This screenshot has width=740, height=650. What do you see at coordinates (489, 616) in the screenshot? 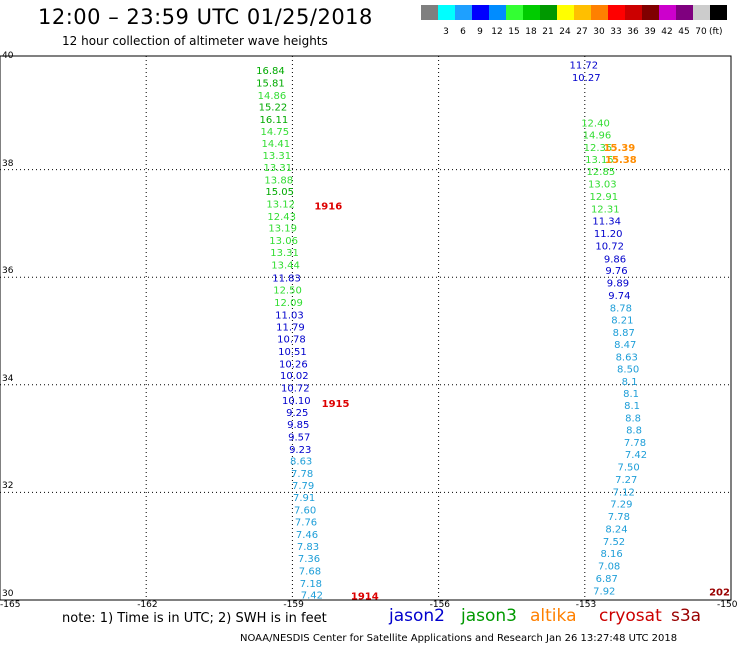
I see `legend-jason3: jason3` at bounding box center [489, 616].